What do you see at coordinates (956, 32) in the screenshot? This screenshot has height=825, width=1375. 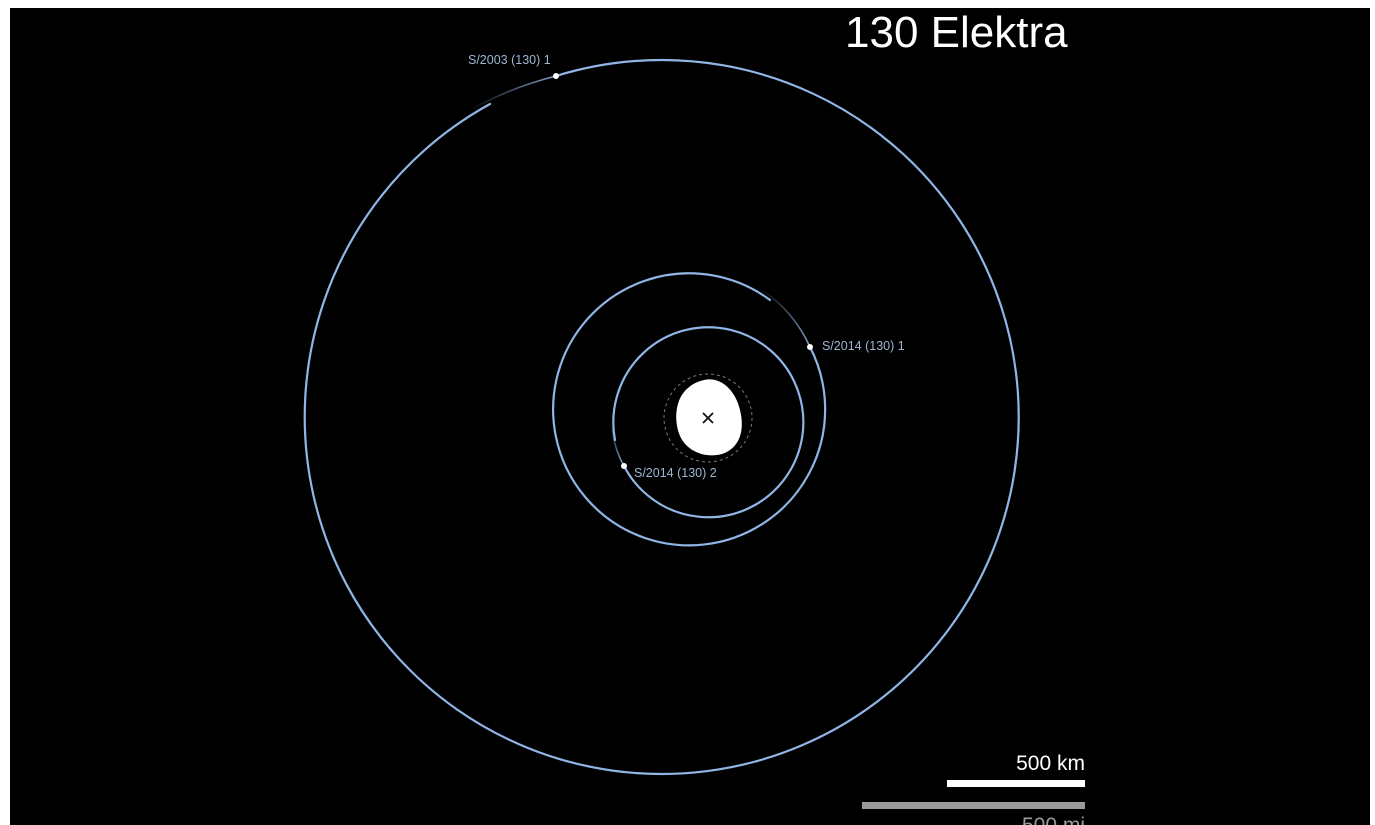 I see `diagram-title: 130 Elektra` at bounding box center [956, 32].